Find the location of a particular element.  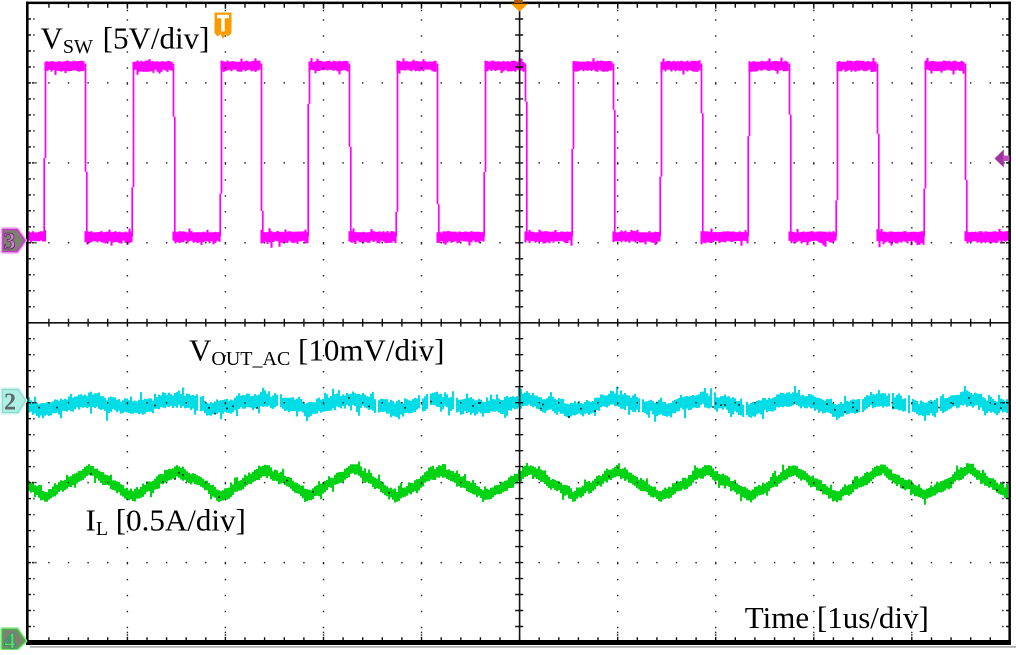

svg-text: VSW [5V/div] is located at coordinates (125, 40).